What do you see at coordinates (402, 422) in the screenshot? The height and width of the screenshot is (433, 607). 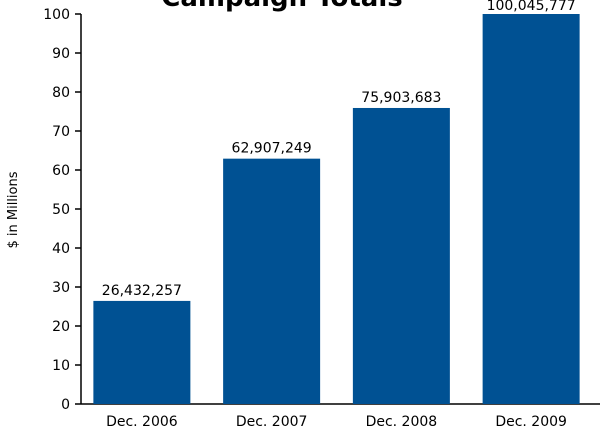 I see `x-category-label: Dec. 2008` at bounding box center [402, 422].